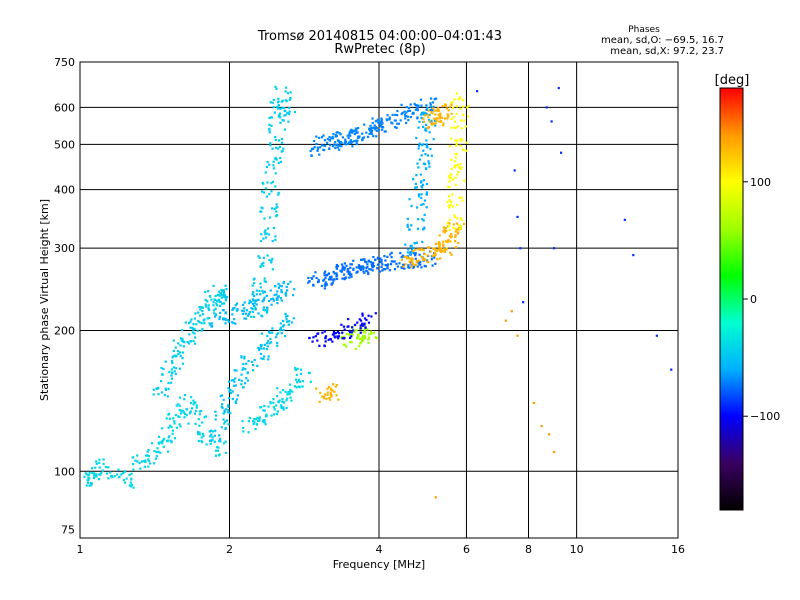 The image size is (800, 600). Describe the element at coordinates (379, 564) in the screenshot. I see `x-axis-label: Frequency [MHz]` at that location.